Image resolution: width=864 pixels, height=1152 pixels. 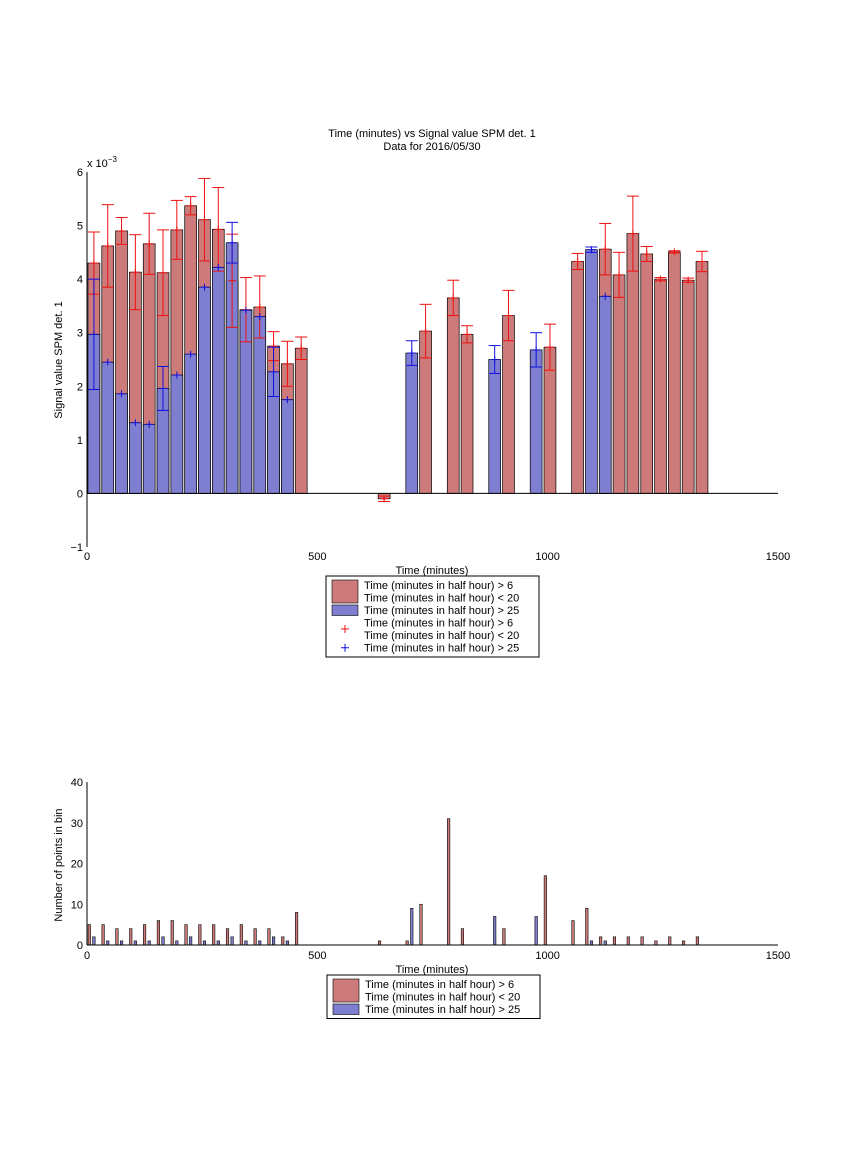 I want to click on y-tick-label: 4, so click(x=80, y=280).